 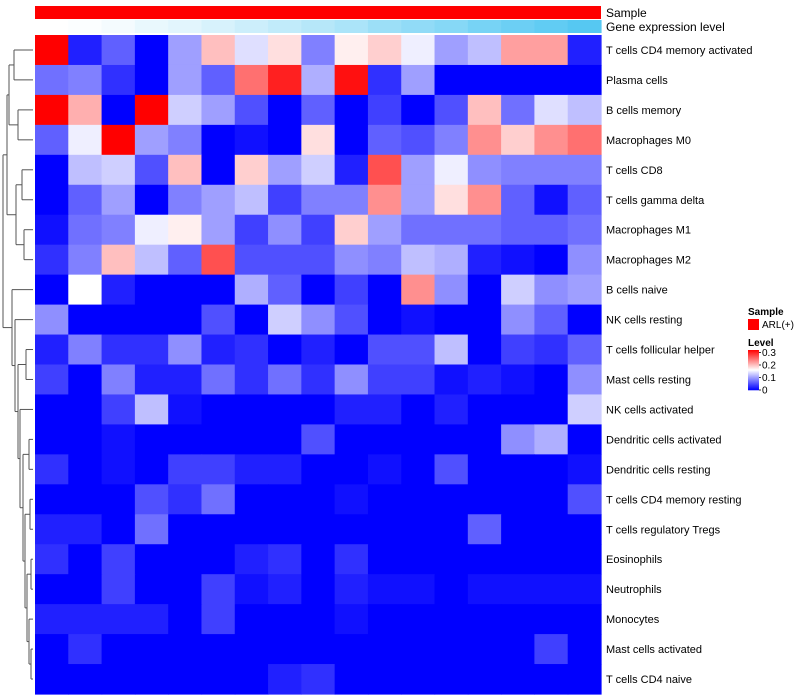 What do you see at coordinates (765, 391) in the screenshot?
I see `colorbar-tick-label: 0` at bounding box center [765, 391].